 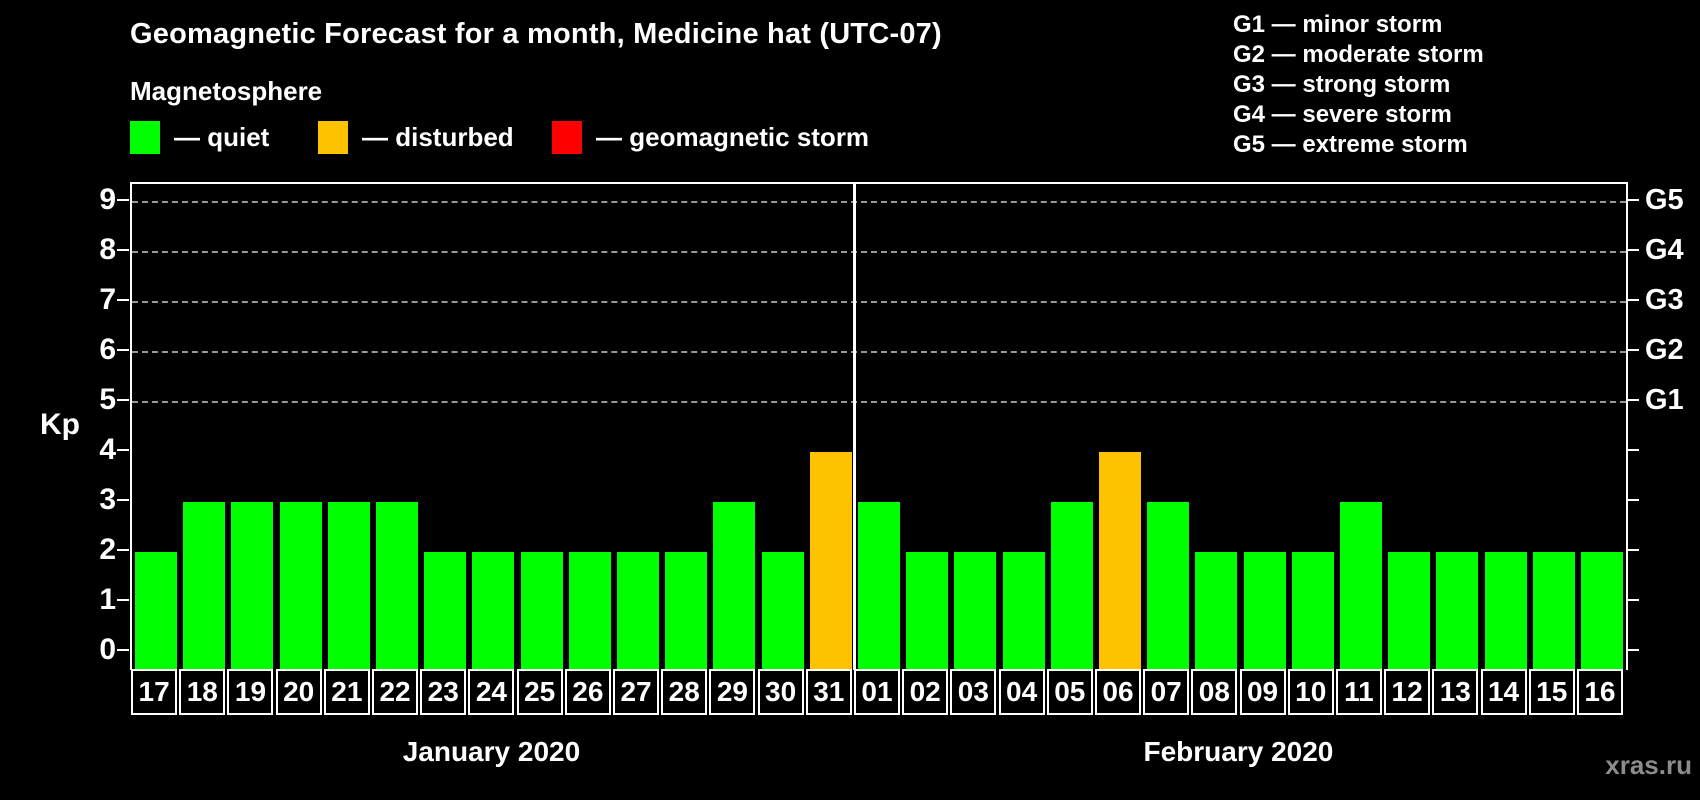 What do you see at coordinates (539, 692) in the screenshot?
I see `day-label-25: 25` at bounding box center [539, 692].